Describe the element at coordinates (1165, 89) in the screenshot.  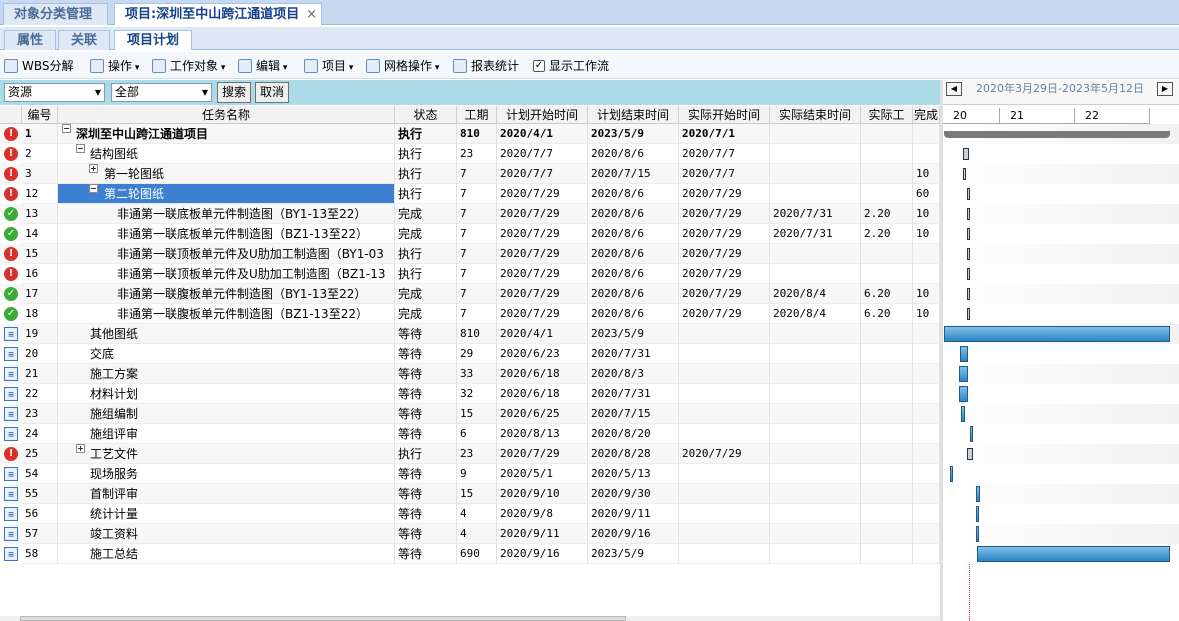
I see `next-button: ▶` at that location.